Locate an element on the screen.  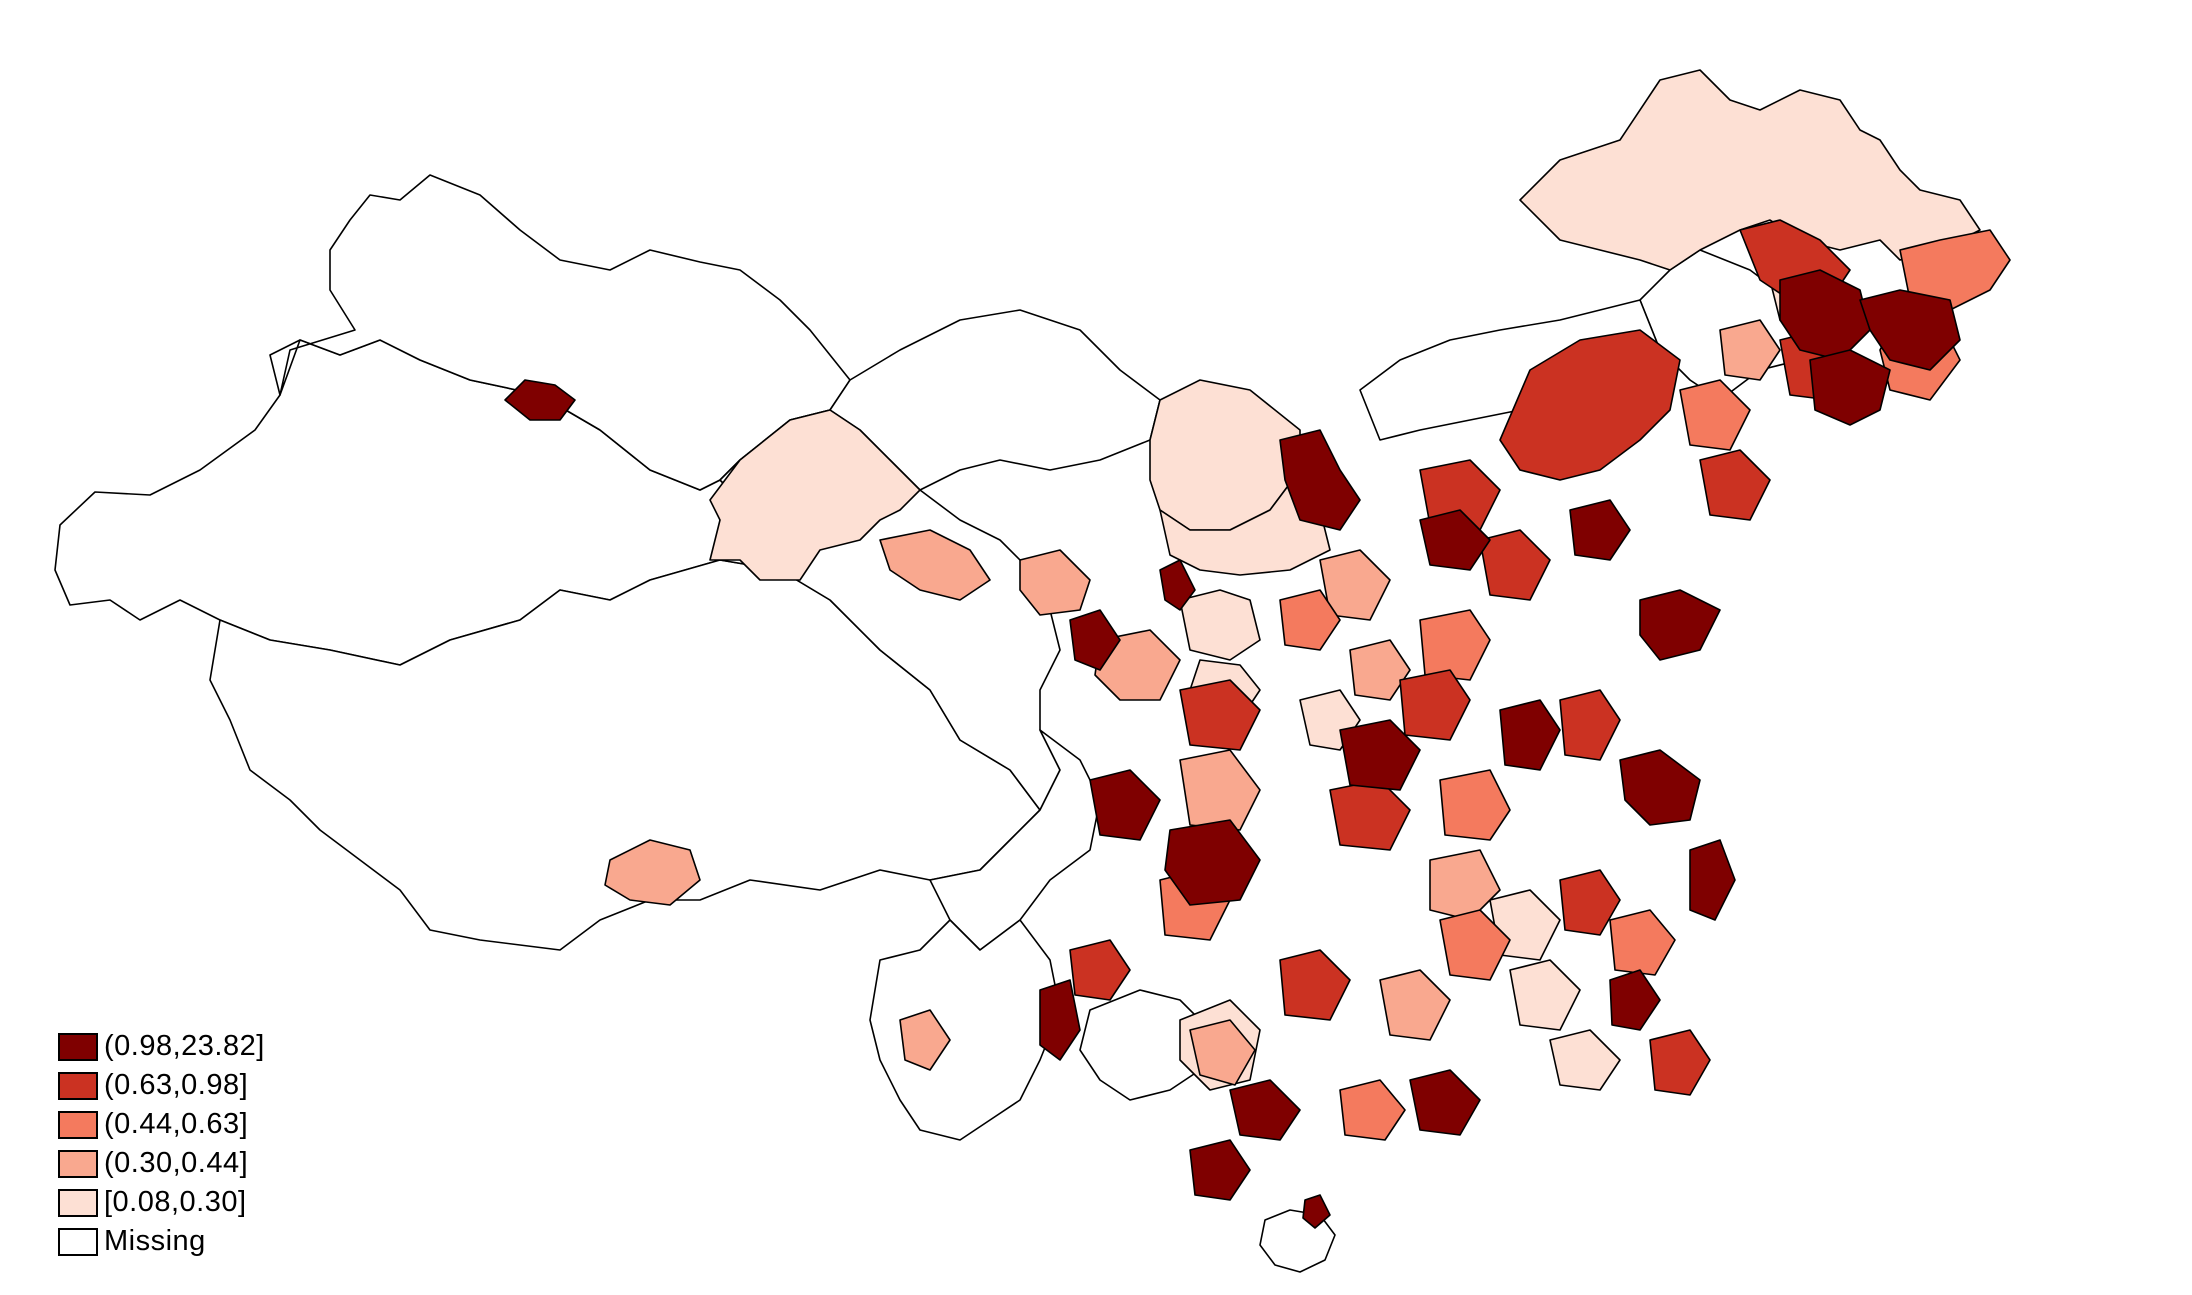
legend-item-class-1: (0.98,23.82] is located at coordinates (161, 1046).